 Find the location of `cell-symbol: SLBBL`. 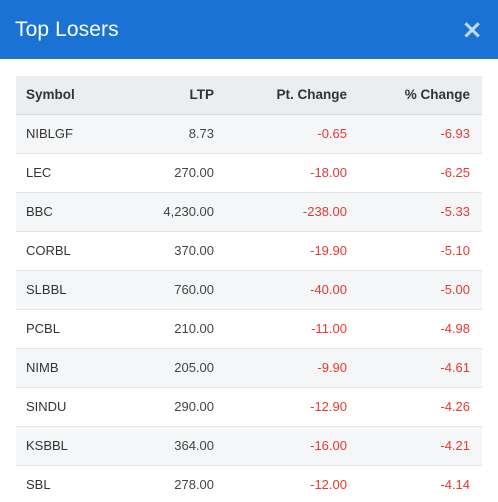

cell-symbol: SLBBL is located at coordinates (66, 290).